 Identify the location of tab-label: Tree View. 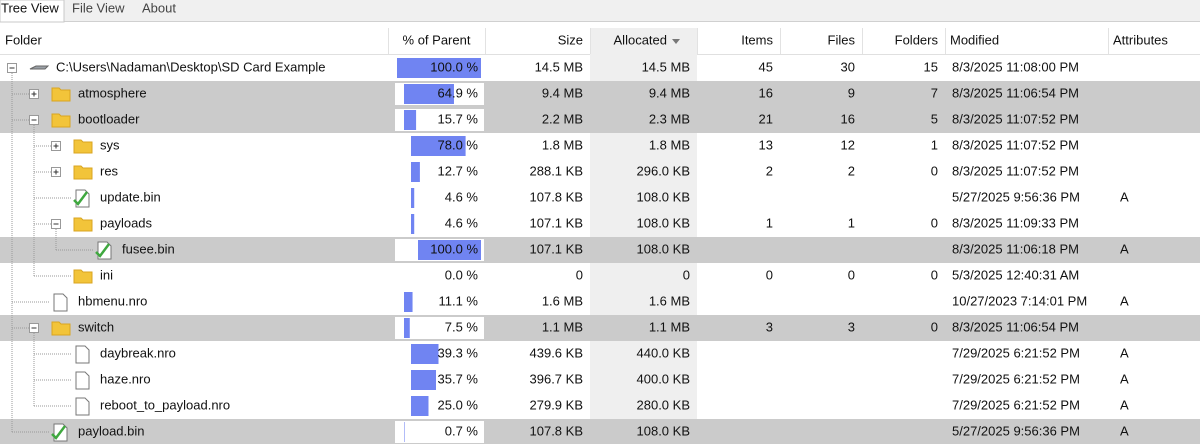
(30, 7).